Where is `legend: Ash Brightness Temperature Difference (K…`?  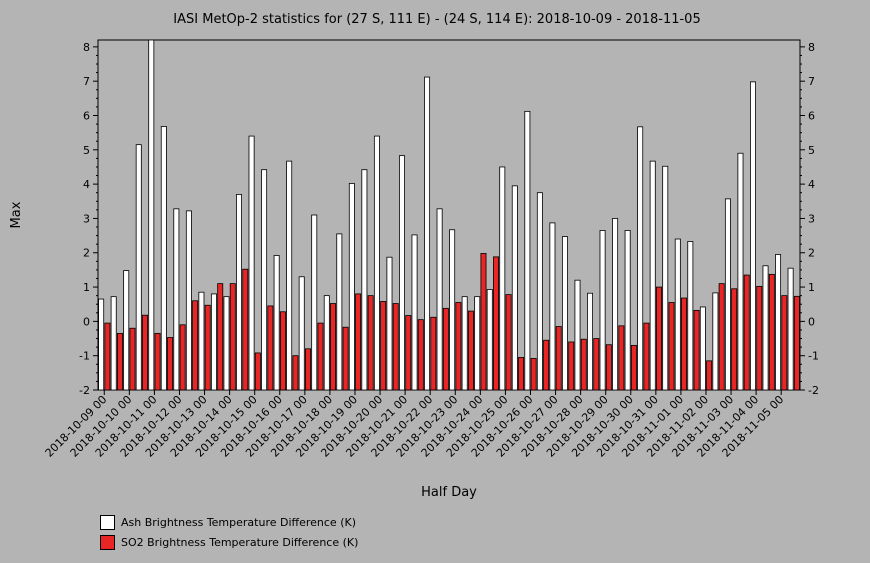
legend: Ash Brightness Temperature Difference (K… is located at coordinates (229, 532).